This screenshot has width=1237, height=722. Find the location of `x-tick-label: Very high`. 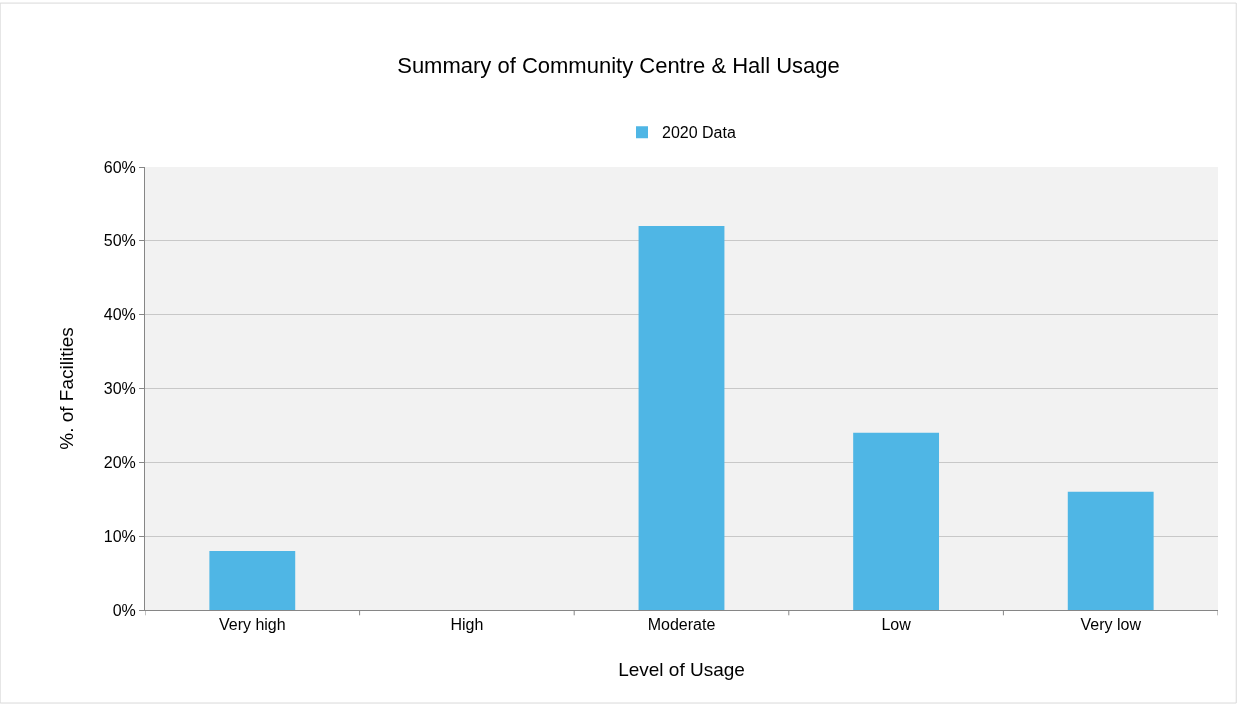

x-tick-label: Very high is located at coordinates (252, 625).